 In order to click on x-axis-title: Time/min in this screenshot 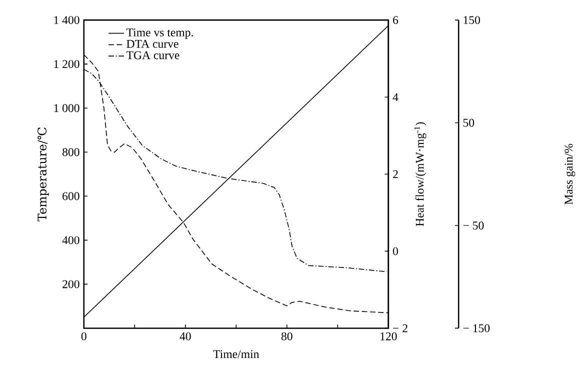, I will do `click(236, 354)`.